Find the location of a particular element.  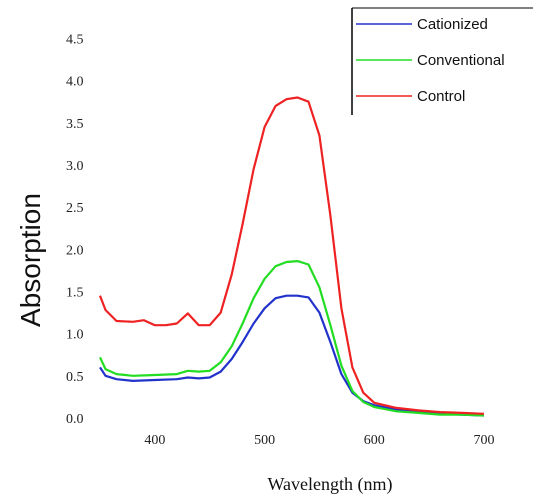

x-axis-ticks: 400 500 600 700 is located at coordinates (319, 440).